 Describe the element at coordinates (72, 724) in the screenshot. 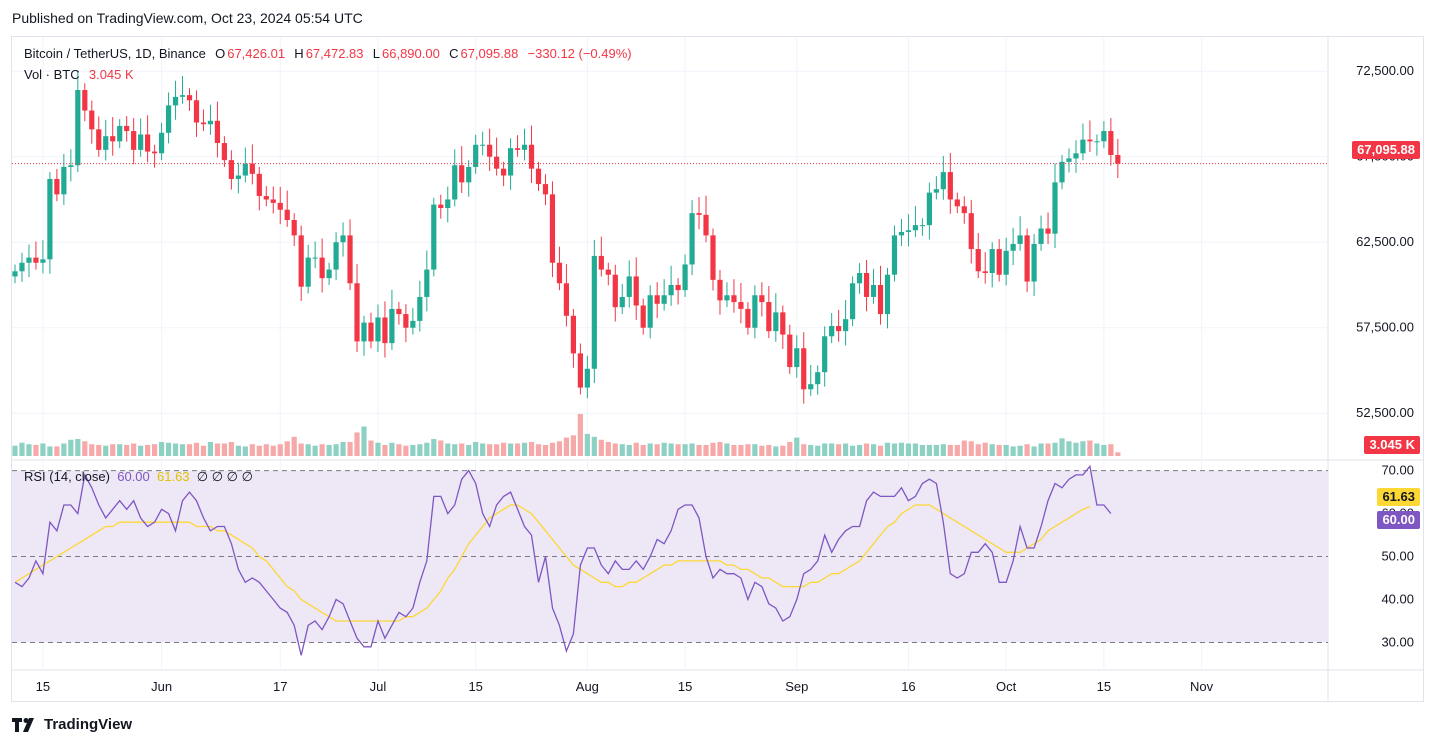

I see `tradingview-footer: TradingView` at that location.